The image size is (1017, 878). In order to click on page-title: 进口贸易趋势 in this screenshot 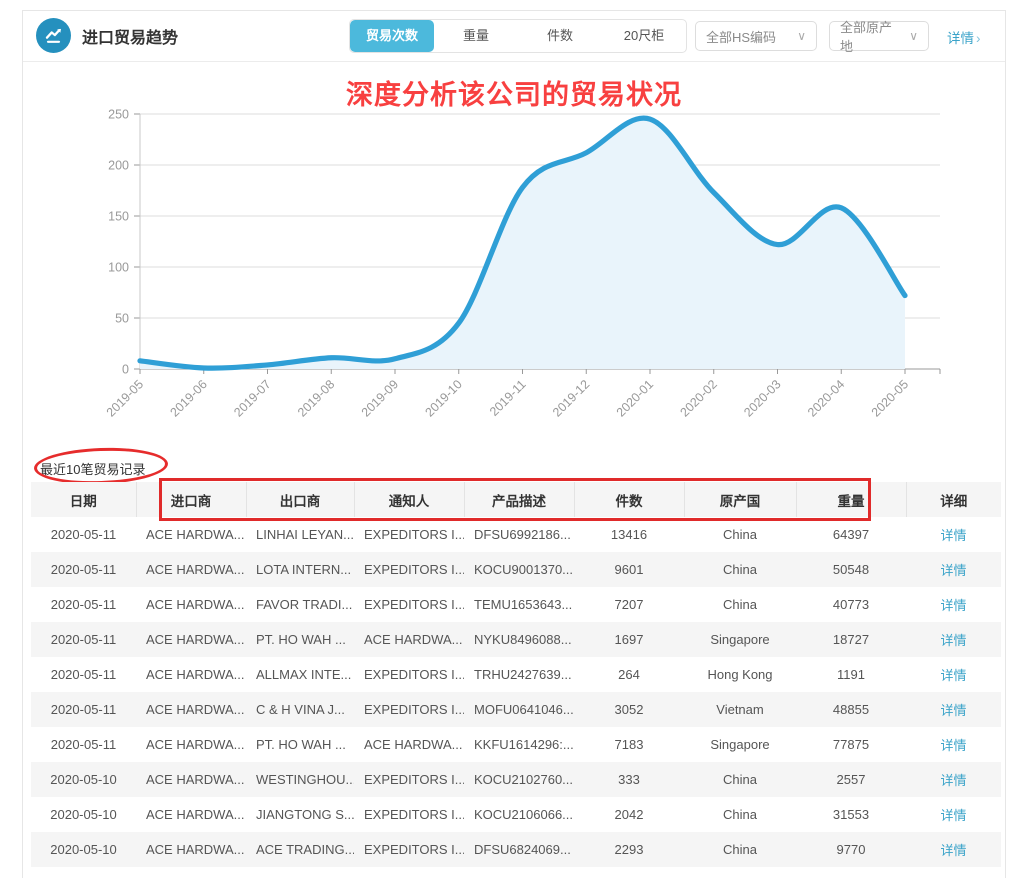, I will do `click(130, 38)`.